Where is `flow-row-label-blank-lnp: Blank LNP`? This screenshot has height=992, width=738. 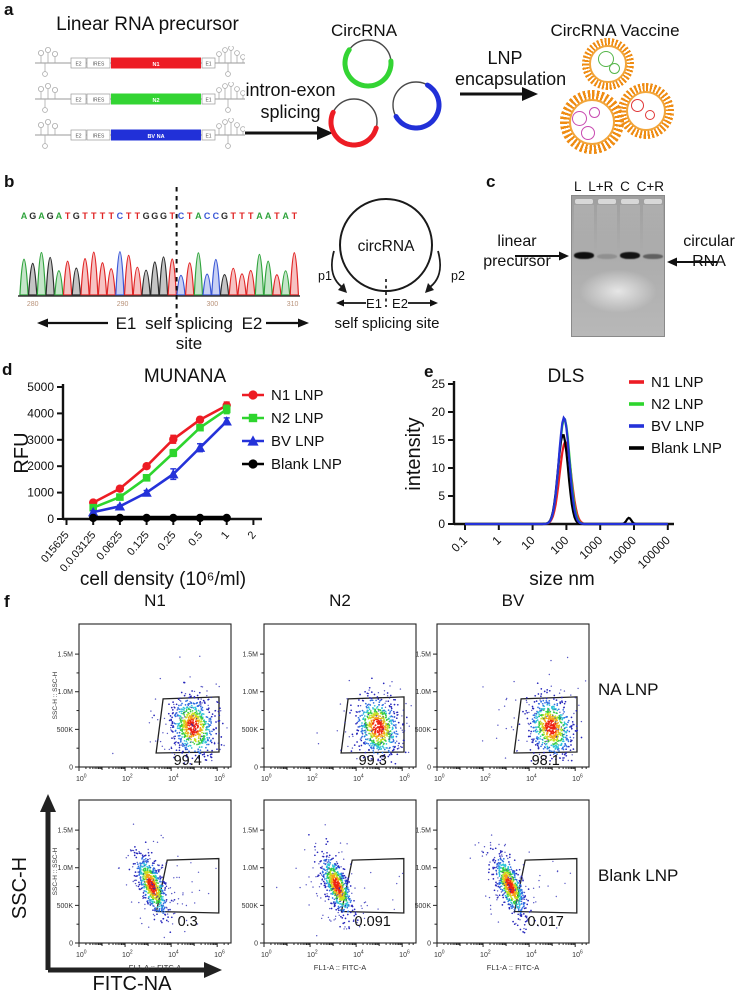
flow-row-label-blank-lnp: Blank LNP is located at coordinates (638, 875).